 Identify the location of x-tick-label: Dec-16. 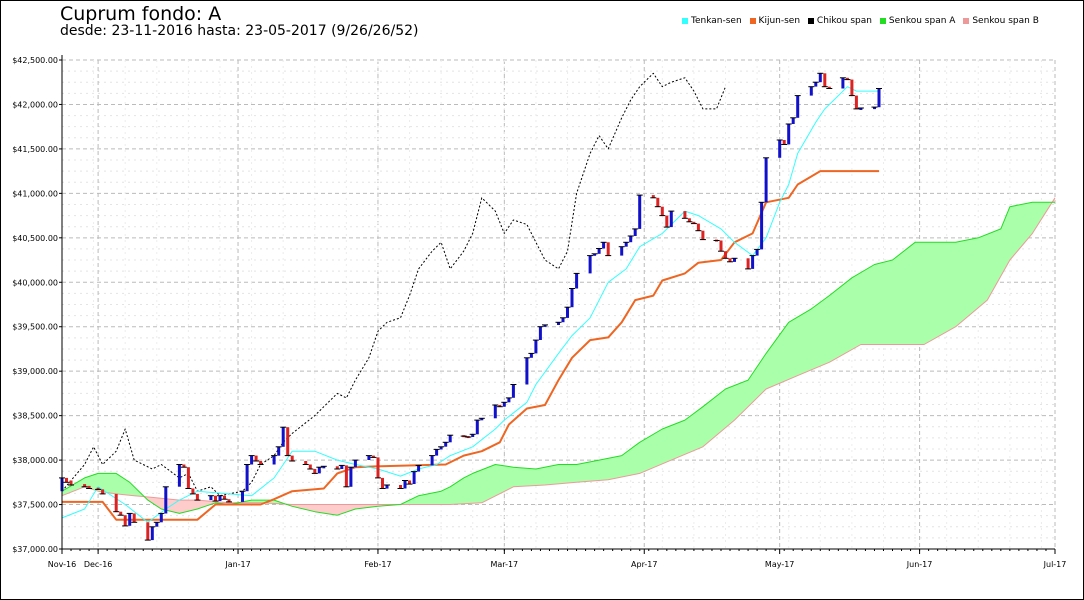
(98, 564).